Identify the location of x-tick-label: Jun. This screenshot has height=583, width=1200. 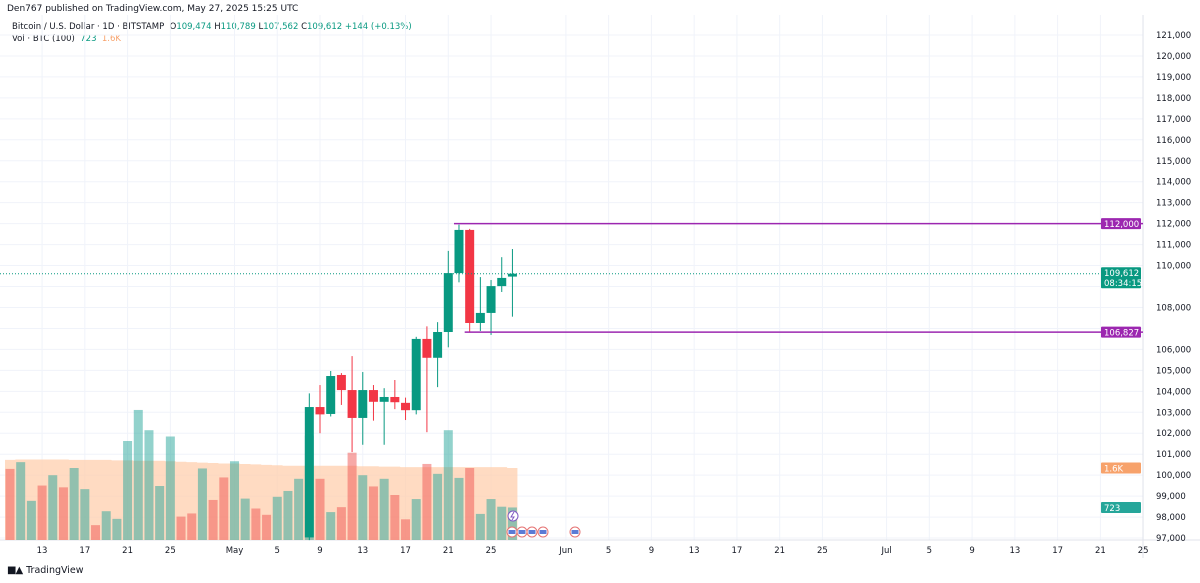
(565, 551).